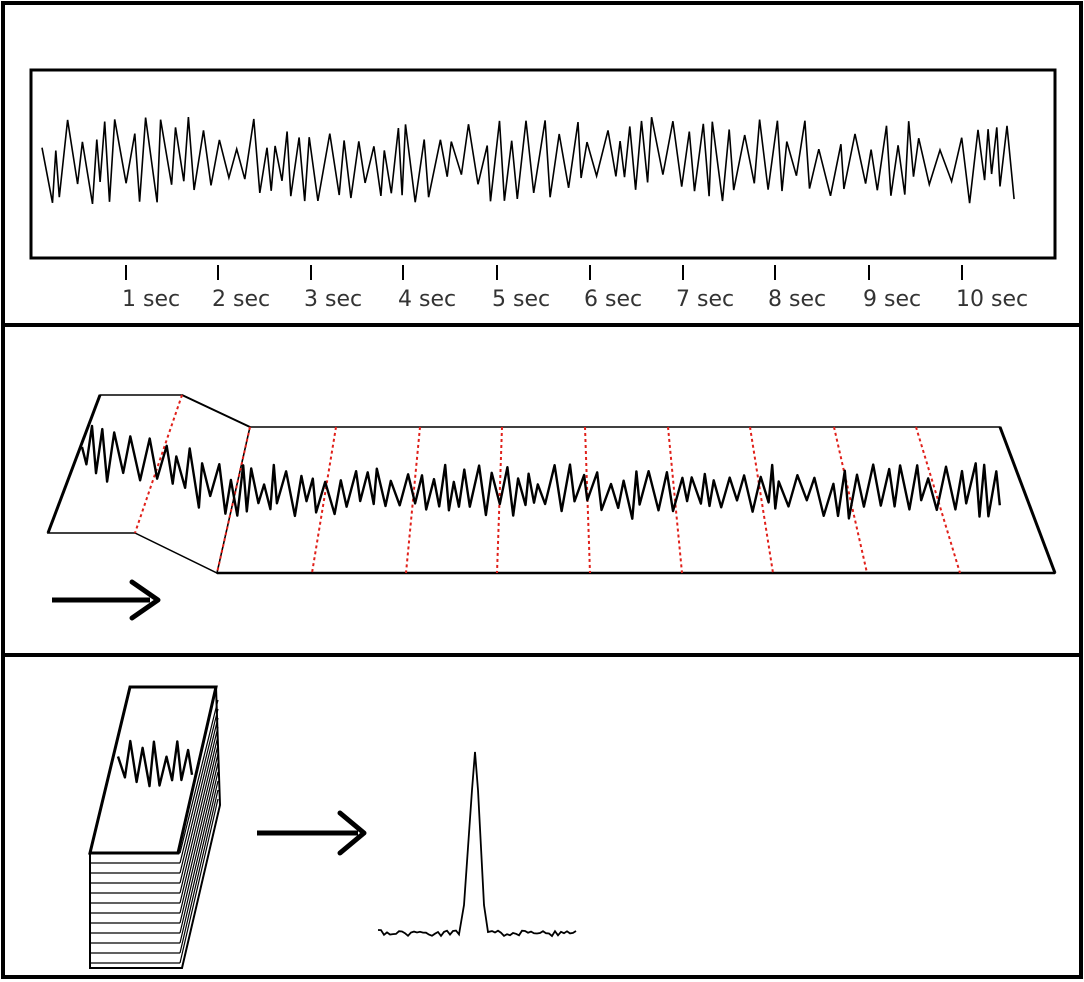  What do you see at coordinates (992, 299) in the screenshot?
I see `time-tick-label: 10 sec` at bounding box center [992, 299].